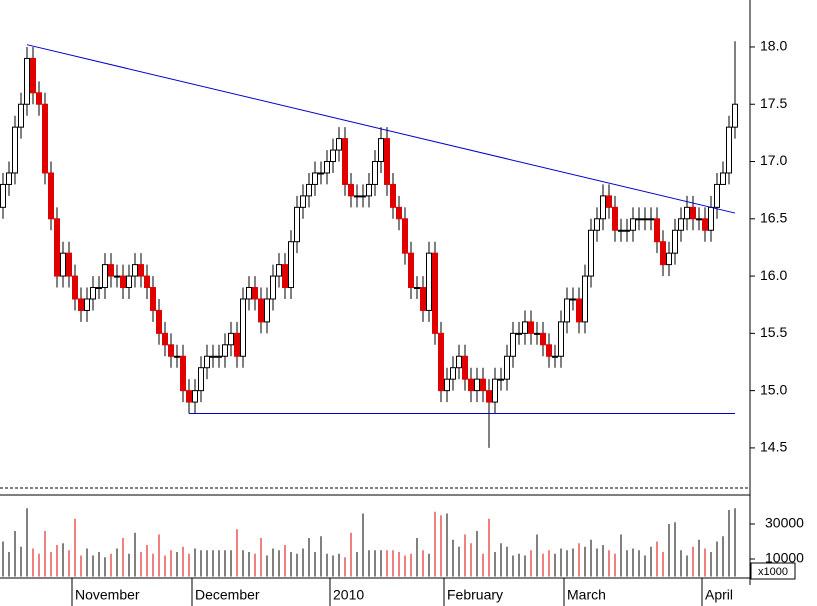 The width and height of the screenshot is (817, 606). I want to click on x-tick-label: 2010, so click(348, 595).